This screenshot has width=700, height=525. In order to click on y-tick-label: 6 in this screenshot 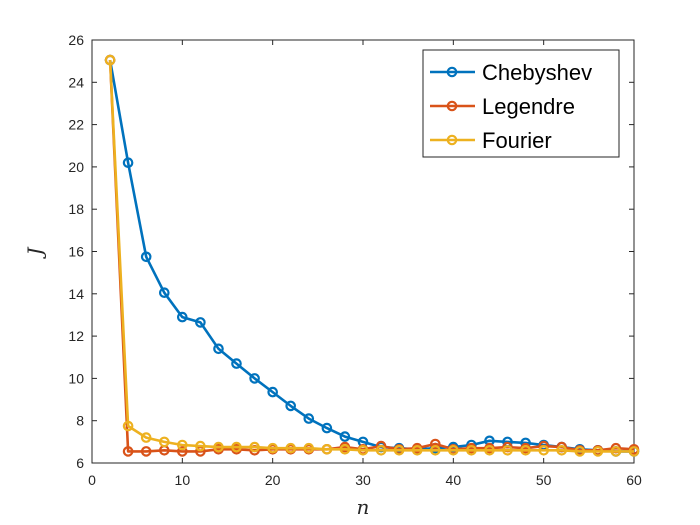, I will do `click(80, 463)`.